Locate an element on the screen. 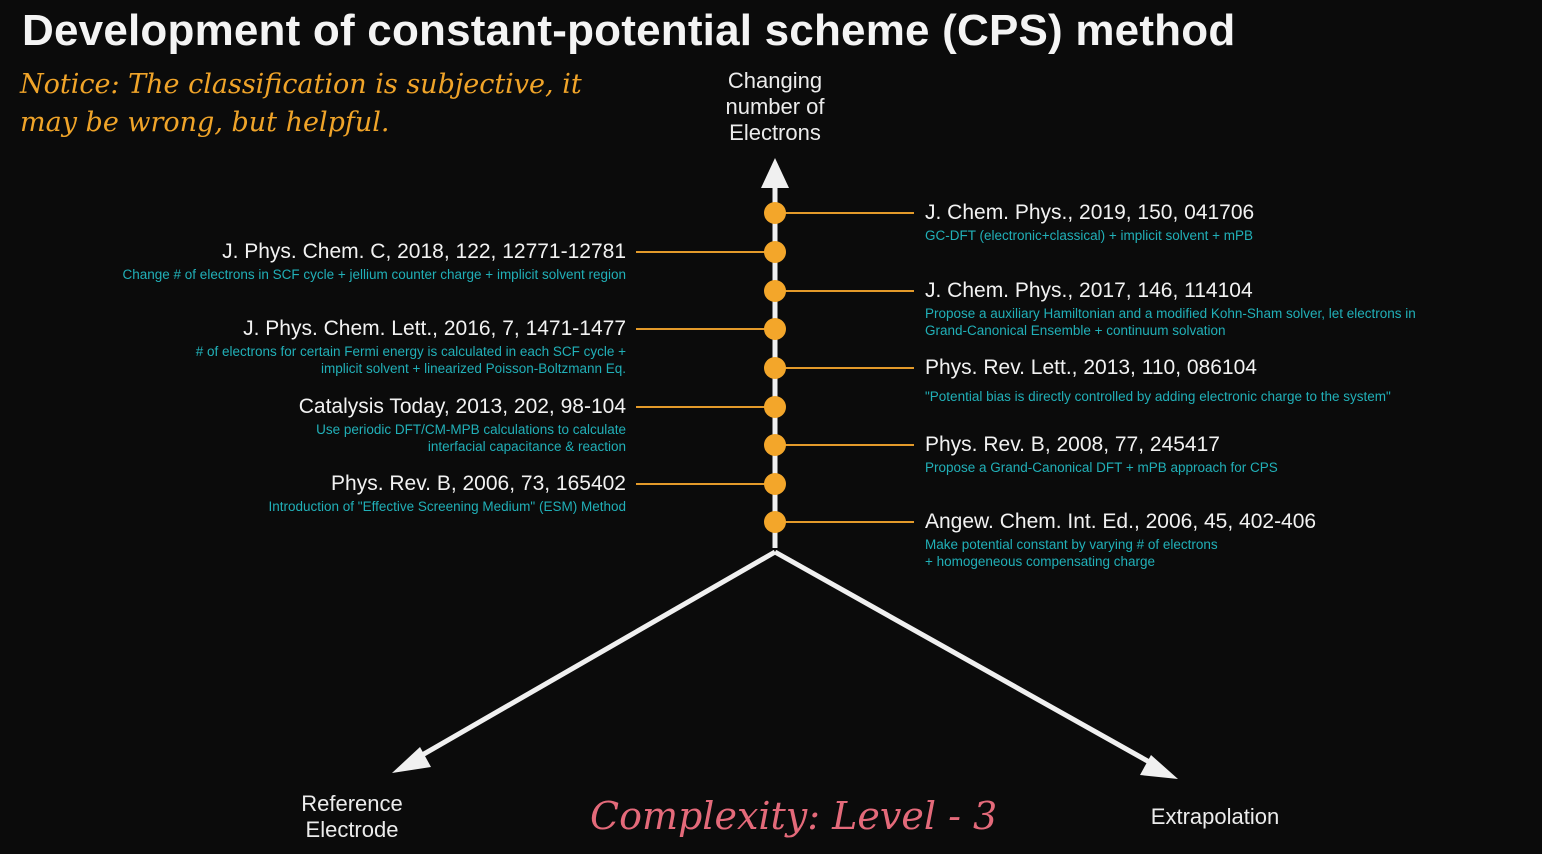 The height and width of the screenshot is (854, 1542). reference-citation: J. Chem. Phys., 2019, 150, 041706 is located at coordinates (1090, 212).